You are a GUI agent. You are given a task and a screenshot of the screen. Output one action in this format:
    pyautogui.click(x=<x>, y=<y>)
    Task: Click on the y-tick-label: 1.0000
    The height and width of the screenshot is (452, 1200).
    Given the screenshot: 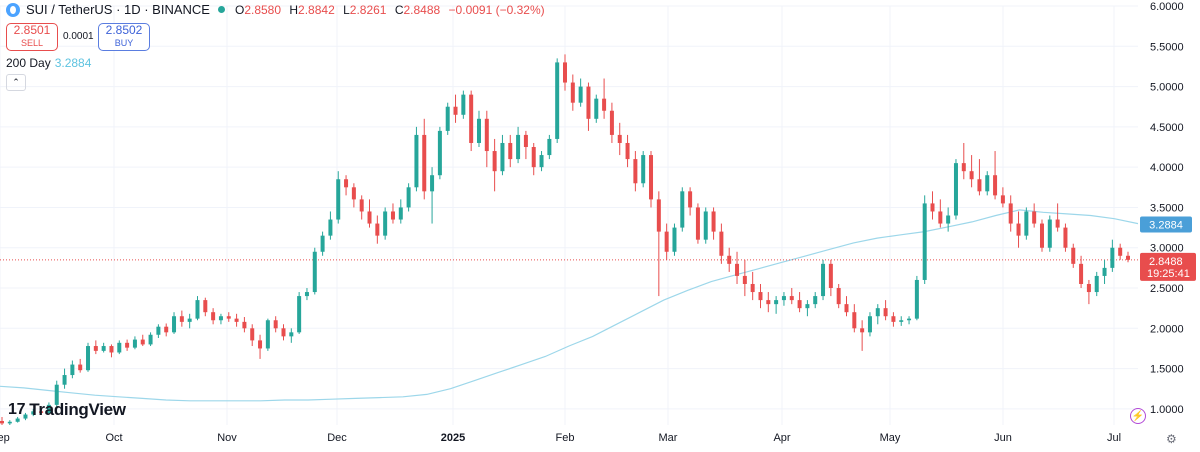 What is the action you would take?
    pyautogui.click(x=1167, y=410)
    